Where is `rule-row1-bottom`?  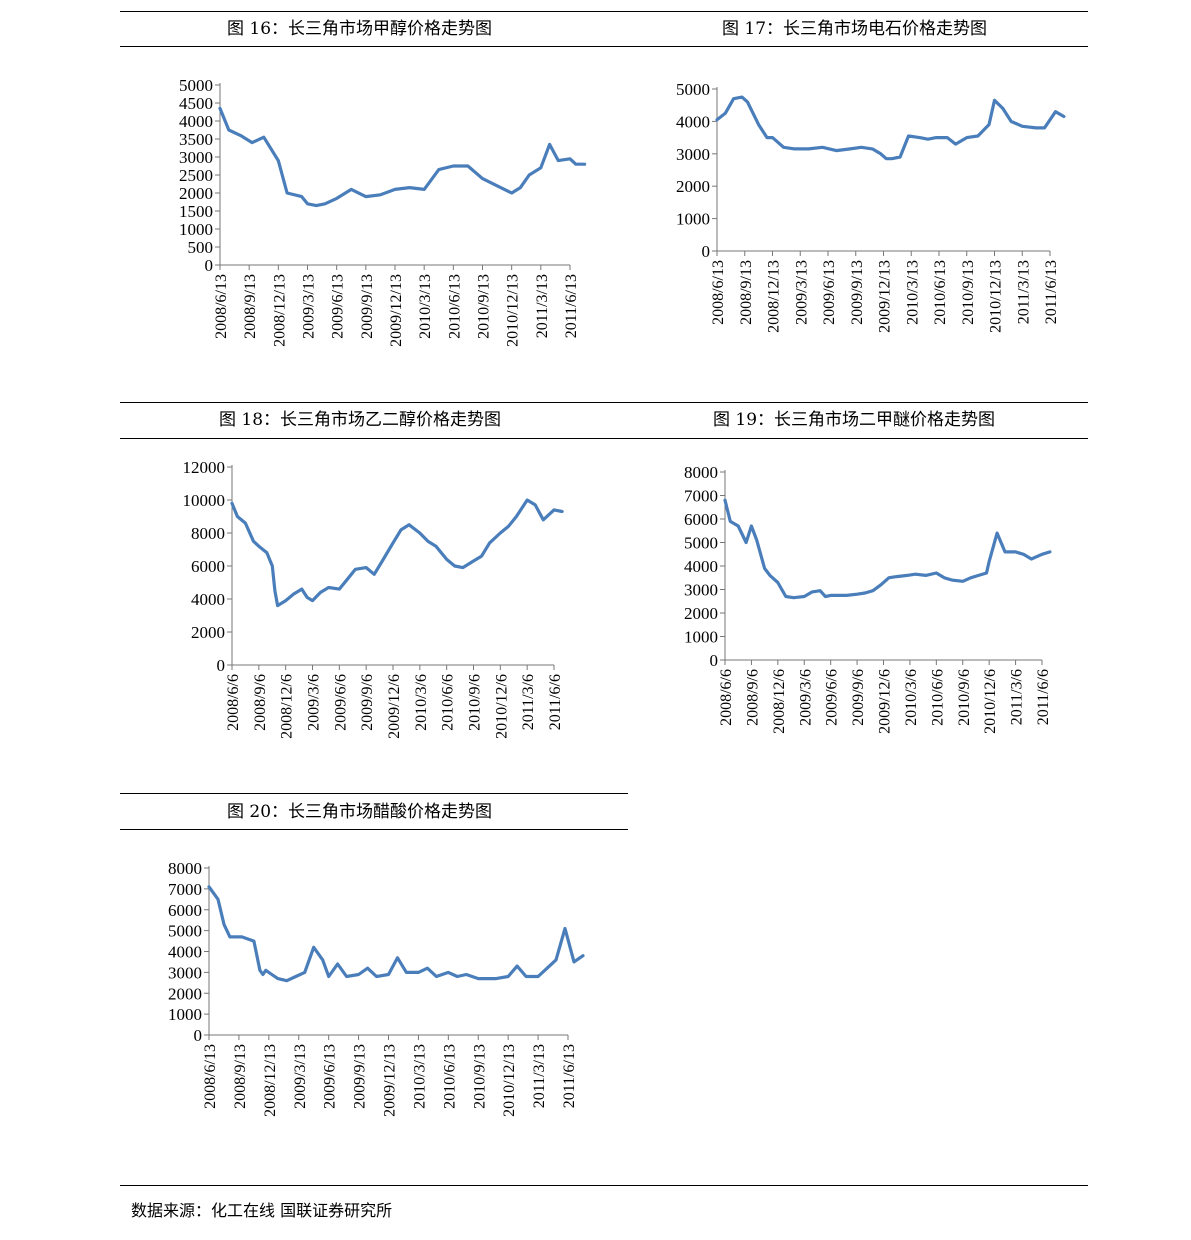 rule-row1-bottom is located at coordinates (604, 46).